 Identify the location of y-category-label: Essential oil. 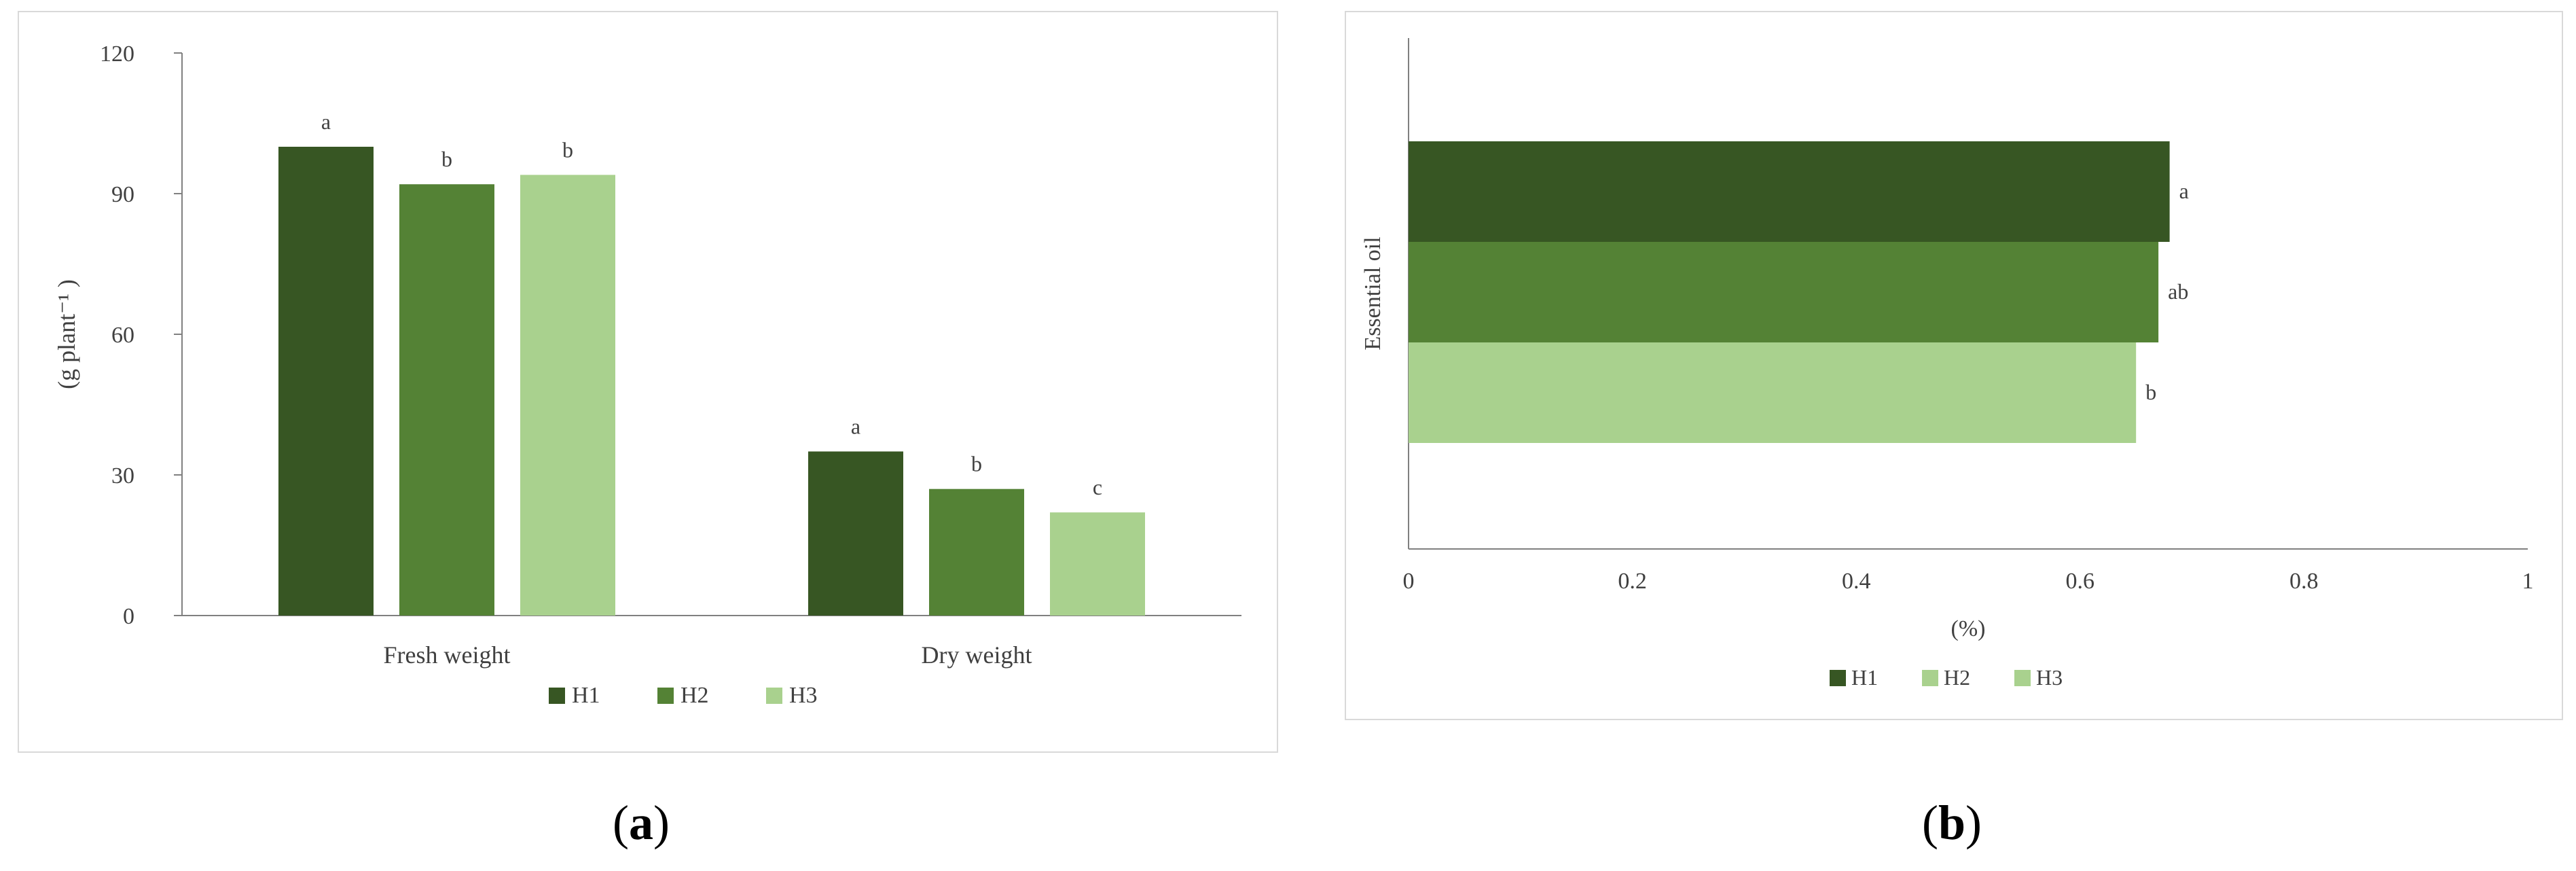
(1372, 293).